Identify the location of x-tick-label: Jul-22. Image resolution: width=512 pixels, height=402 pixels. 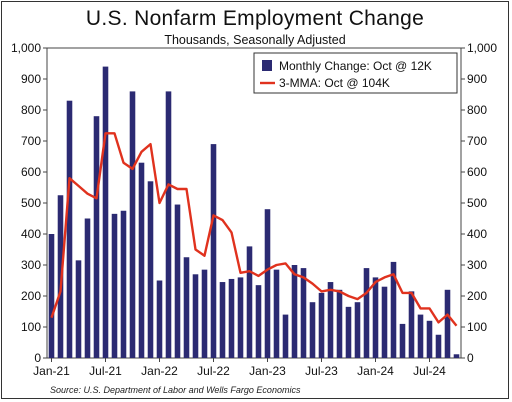
(213, 371).